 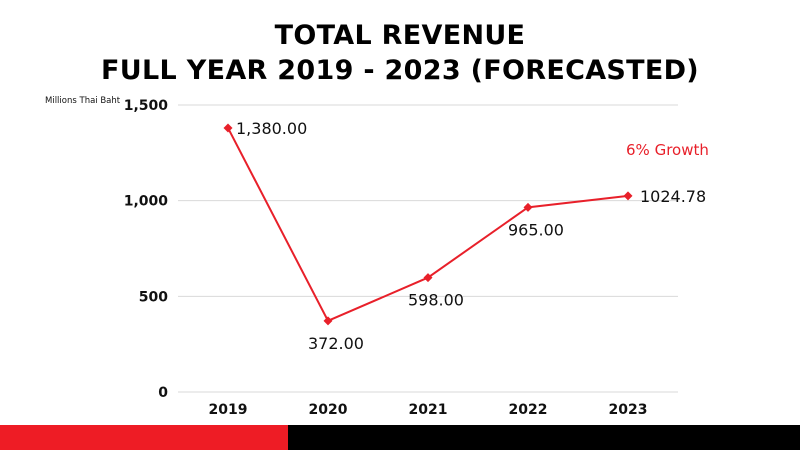 I want to click on data-label: 372.00, so click(x=336, y=343).